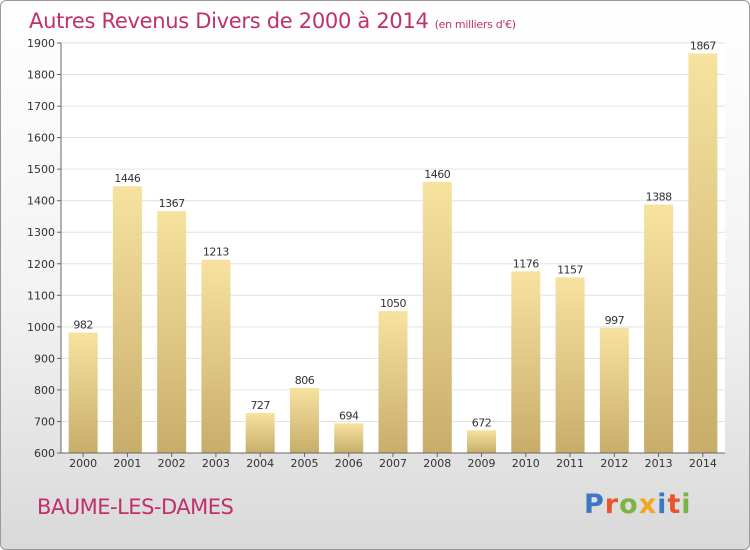 Image resolution: width=750 pixels, height=550 pixels. I want to click on x-tick-label-2001: 2001, so click(127, 463).